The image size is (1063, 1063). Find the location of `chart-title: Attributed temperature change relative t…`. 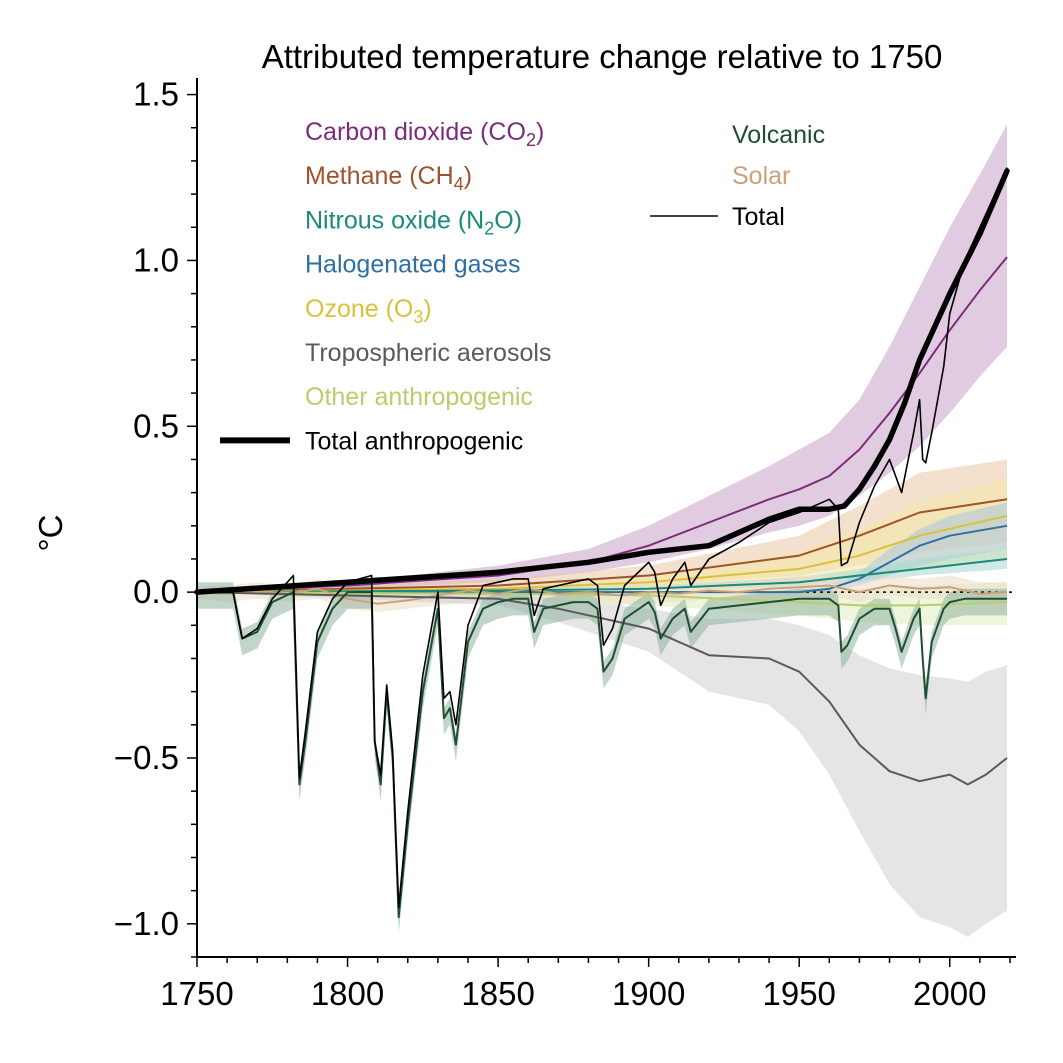

chart-title: Attributed temperature change relative t… is located at coordinates (602, 56).